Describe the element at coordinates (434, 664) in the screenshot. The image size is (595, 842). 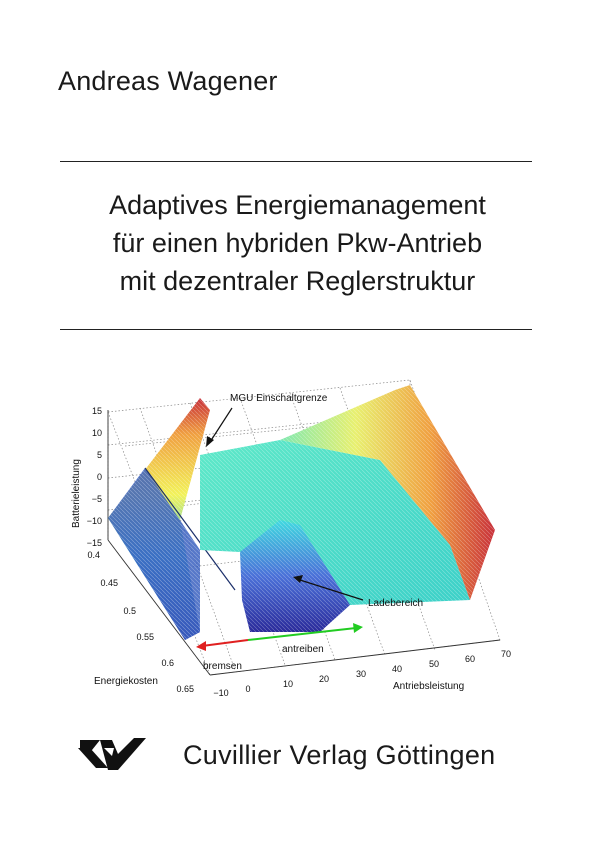
I see `x-tick: 50` at that location.